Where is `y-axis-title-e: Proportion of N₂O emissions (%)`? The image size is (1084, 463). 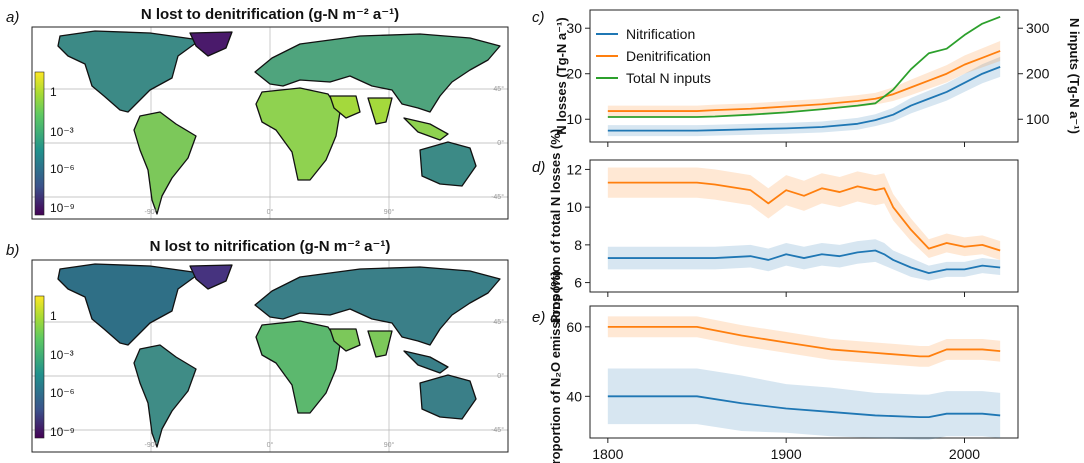
y-axis-title-e: Proportion of N₂O emissions (%) is located at coordinates (555, 367).